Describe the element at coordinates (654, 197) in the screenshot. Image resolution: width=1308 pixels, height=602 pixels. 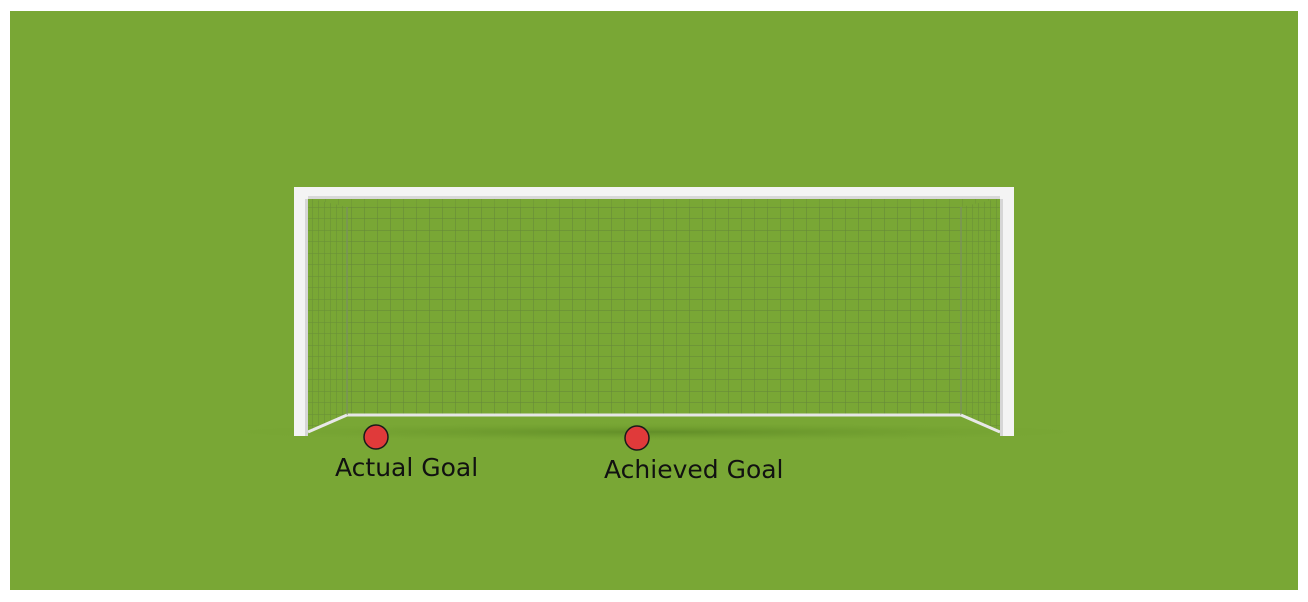
I see `goal-crossbar-shade` at that location.